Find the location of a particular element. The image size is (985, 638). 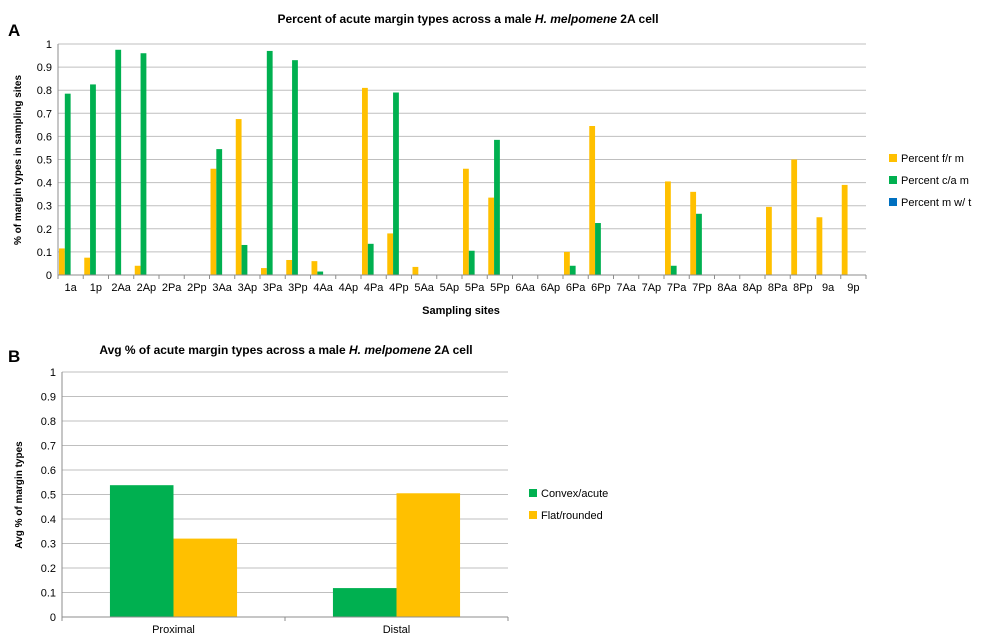

panel-a-letter: A is located at coordinates (14, 30).